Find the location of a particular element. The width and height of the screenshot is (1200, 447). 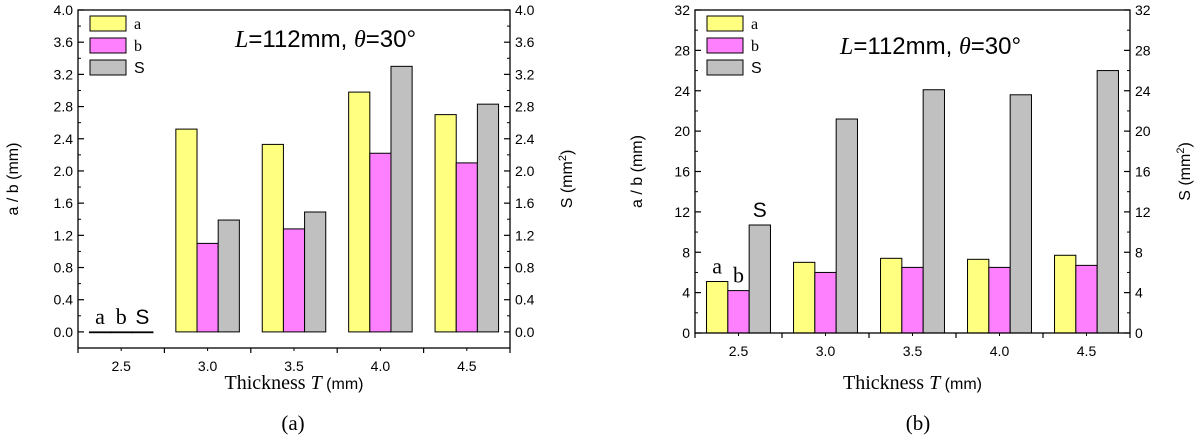

y-tick-label-left: 0.4 is located at coordinates (64, 300).